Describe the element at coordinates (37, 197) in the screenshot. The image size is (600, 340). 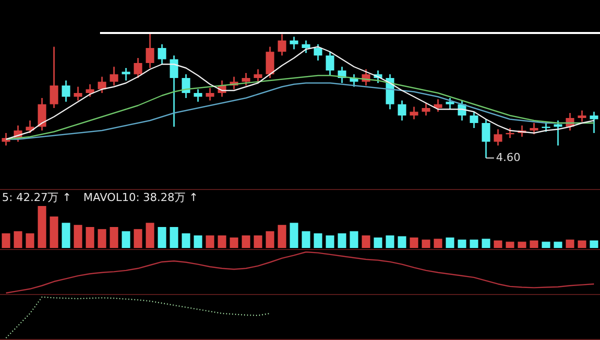
I see `text: 5: 42.27万 ↑` at that location.